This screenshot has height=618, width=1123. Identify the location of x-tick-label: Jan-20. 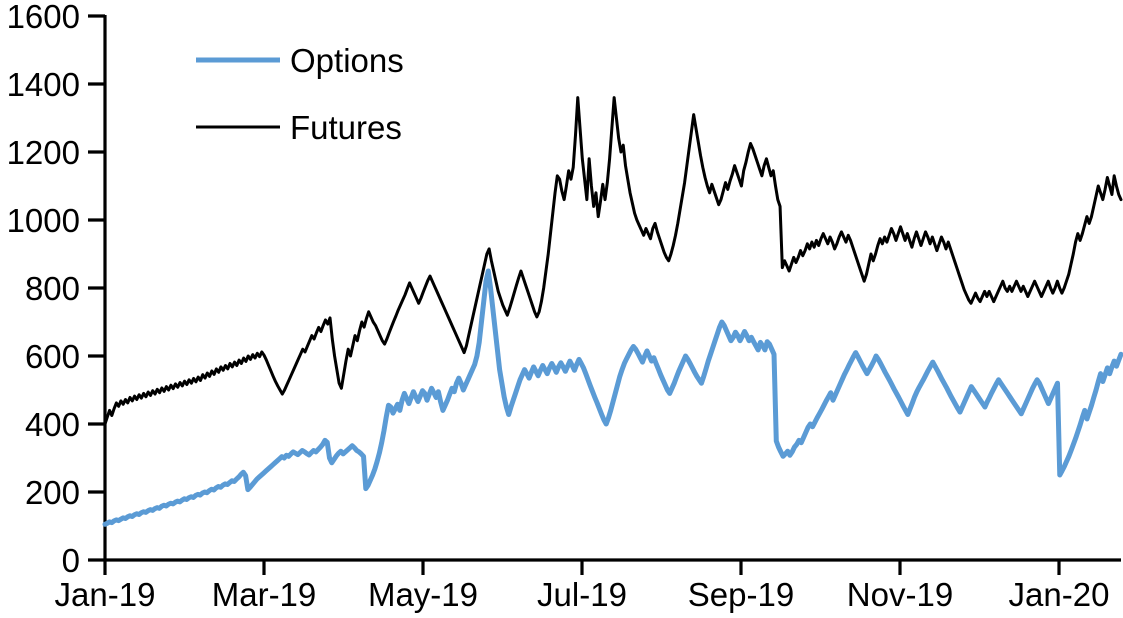
(1059, 594).